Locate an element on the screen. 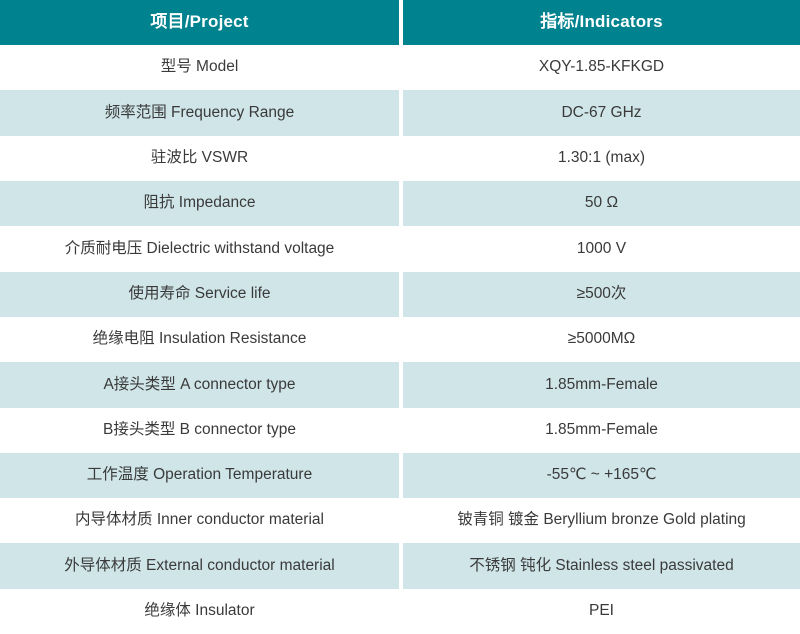  project-cell: 阻抗 Impedance is located at coordinates (199, 203).